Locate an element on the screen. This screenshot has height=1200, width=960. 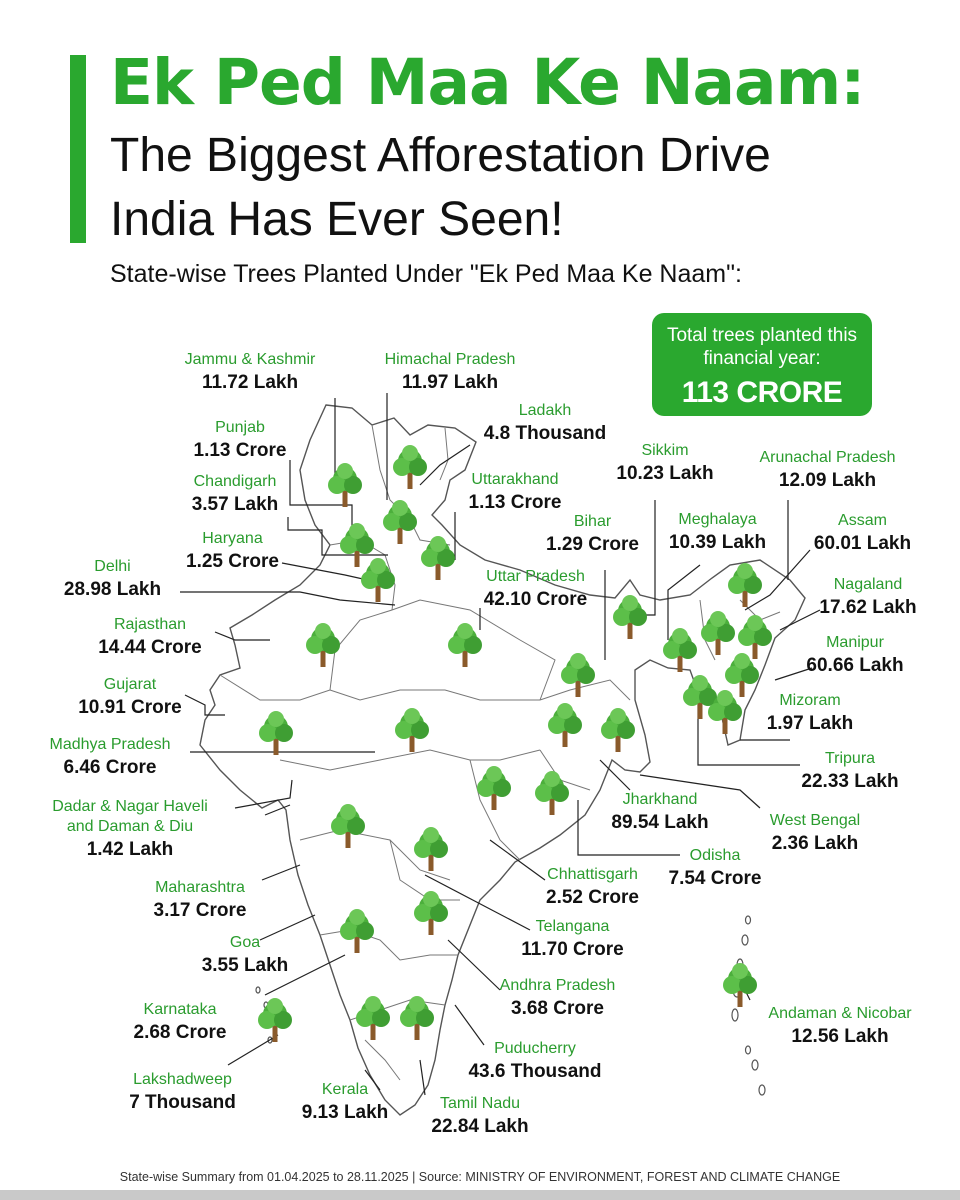
label-nagaland: Nagaland 17.62 Lakh is located at coordinates (868, 598).